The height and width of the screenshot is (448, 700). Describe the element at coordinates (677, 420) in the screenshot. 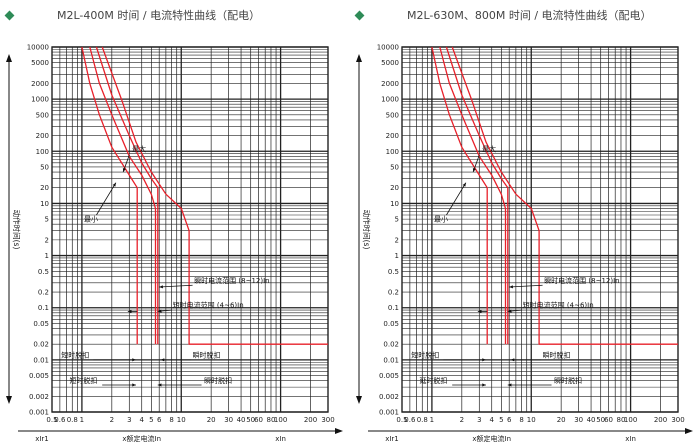

I see `x-tick-label: 300` at that location.